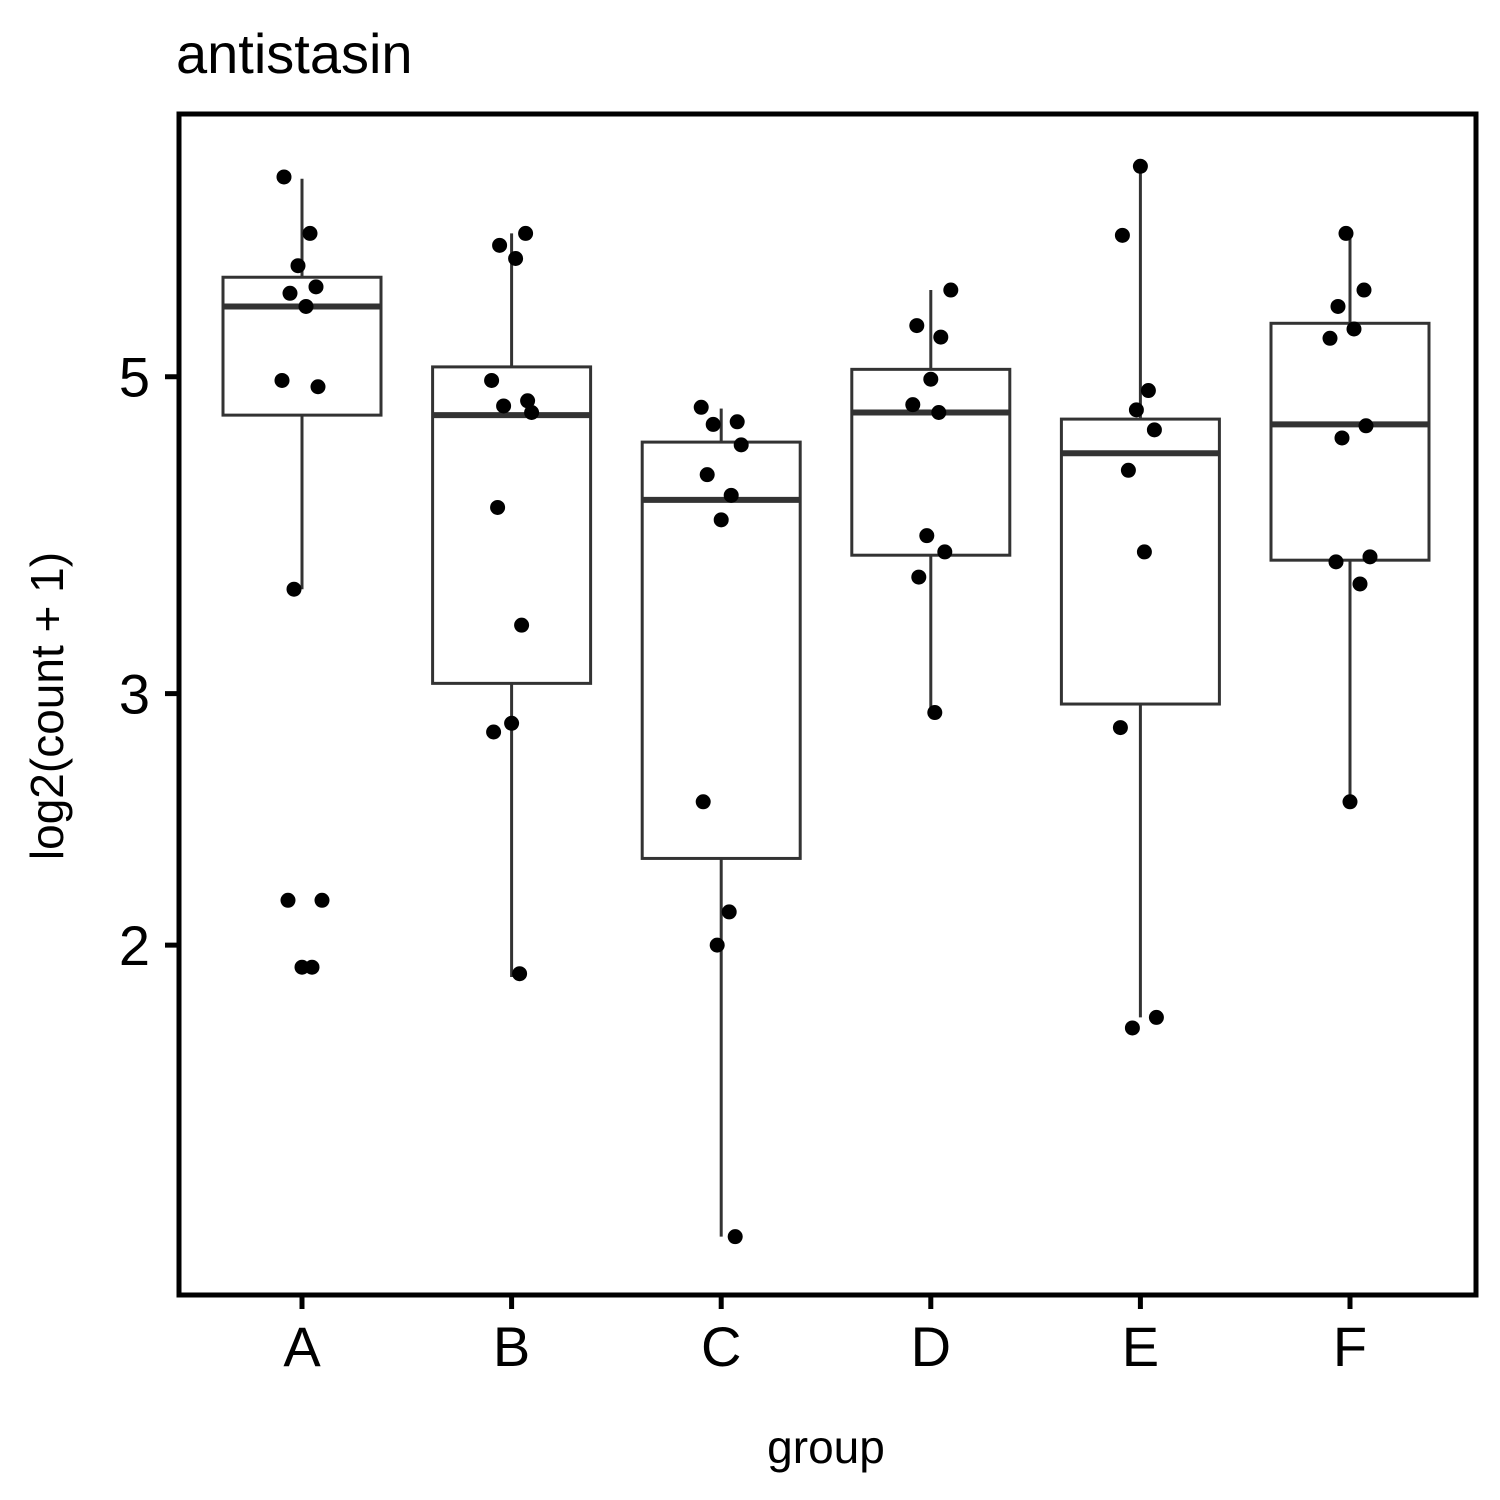  Describe the element at coordinates (134, 945) in the screenshot. I see `y-tick-label: 2` at that location.